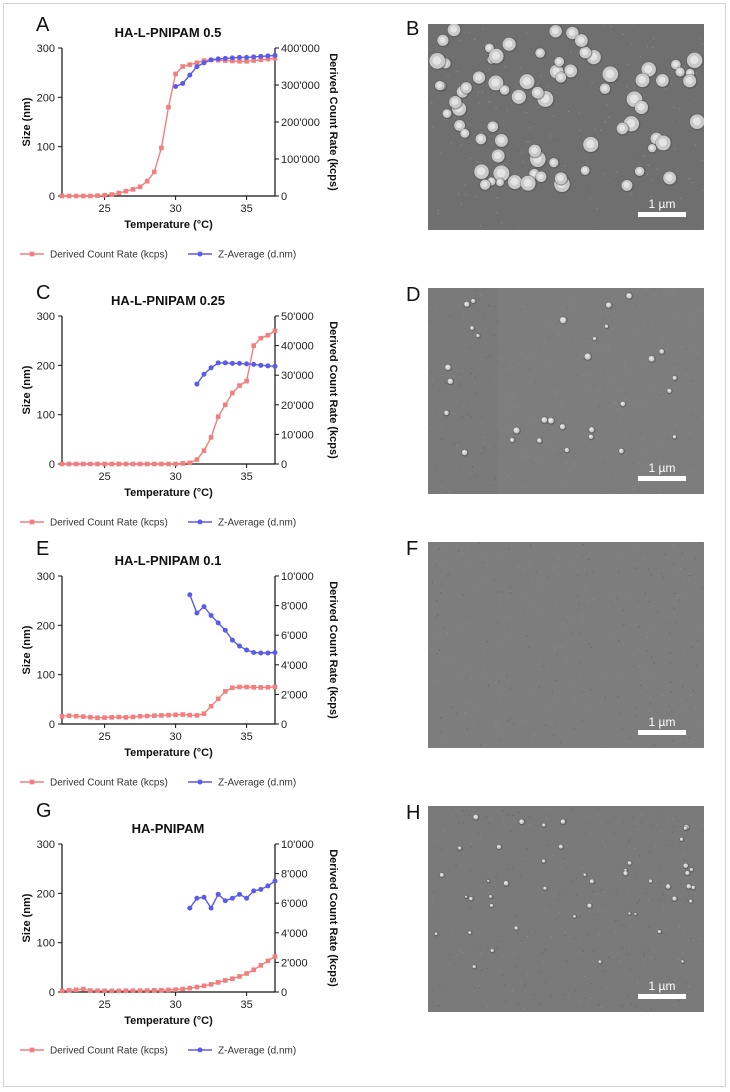 The image size is (730, 1092). I want to click on panel-letter-f: F, so click(412, 549).